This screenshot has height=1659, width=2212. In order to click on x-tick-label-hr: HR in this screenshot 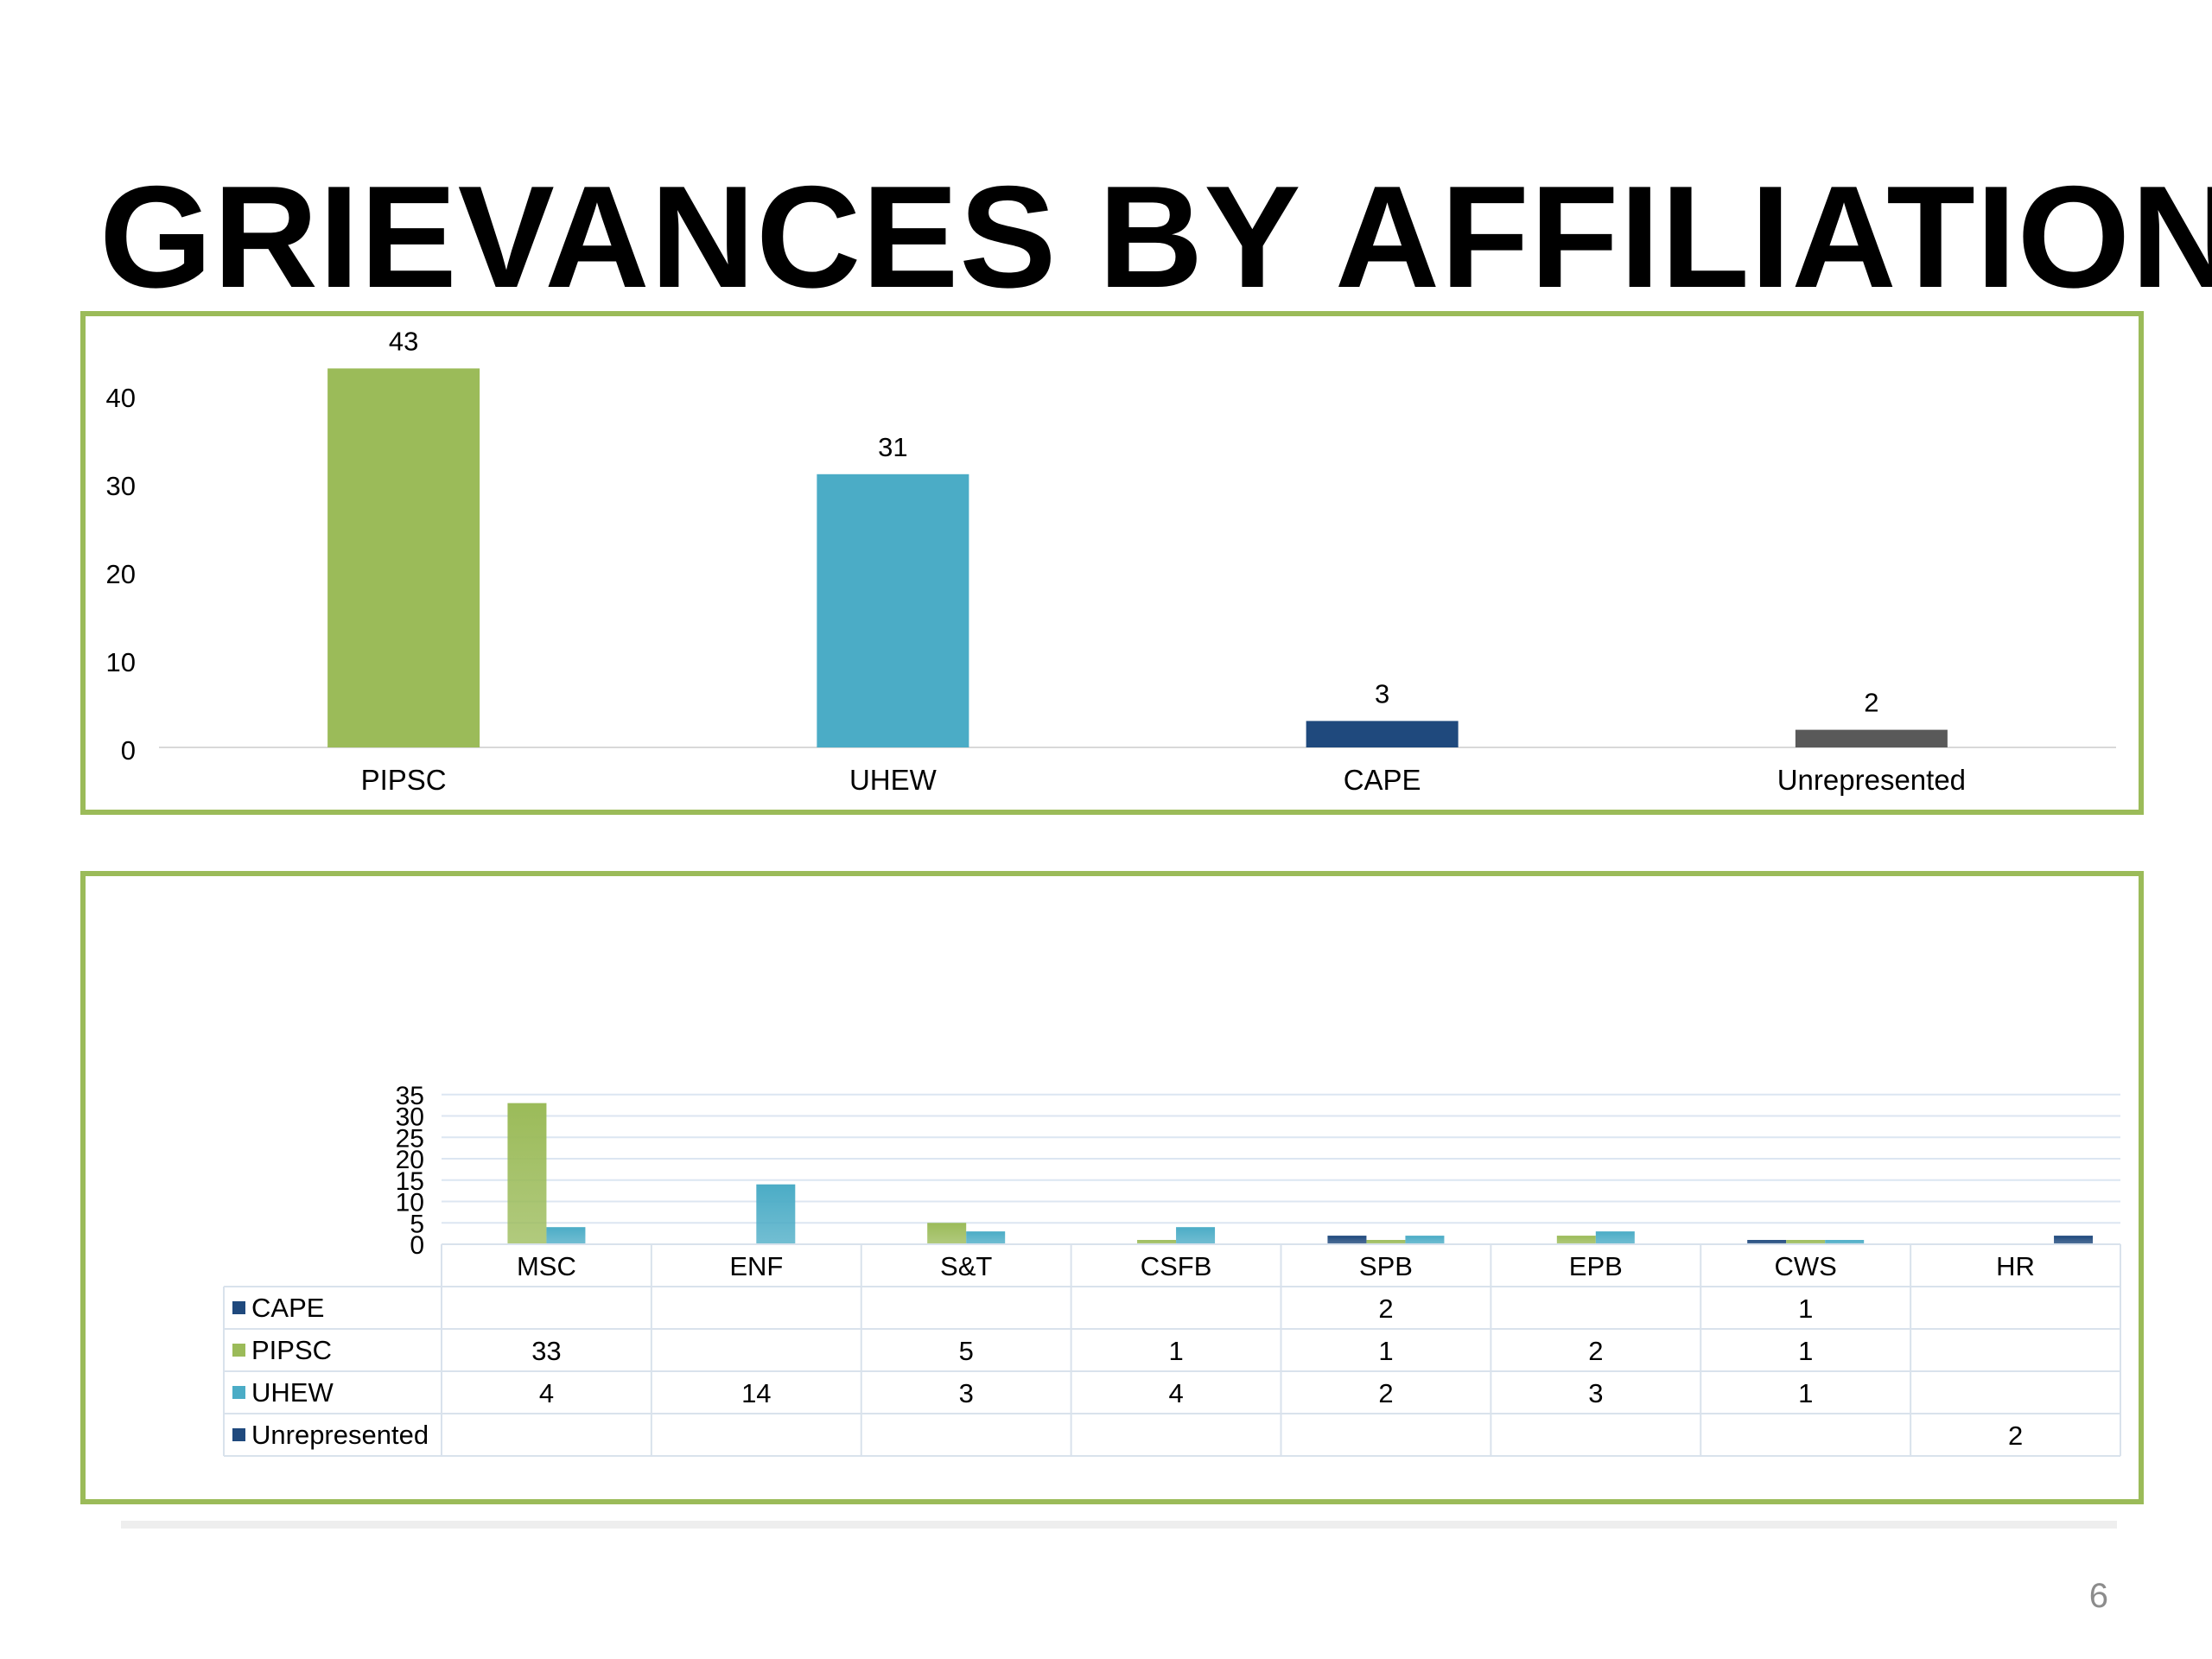, I will do `click(2016, 1266)`.